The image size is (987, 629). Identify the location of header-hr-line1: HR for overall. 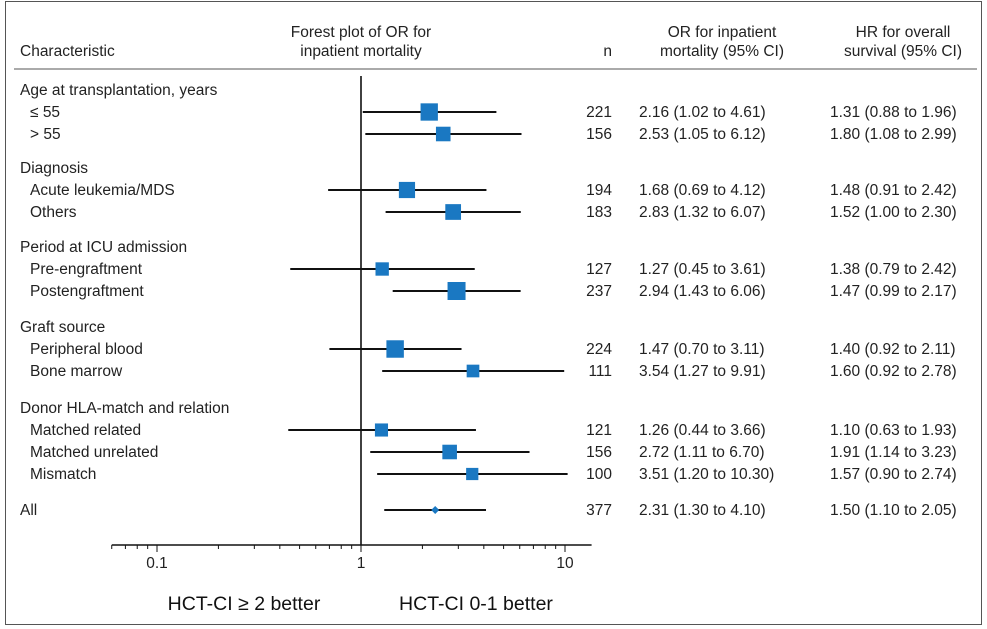
(903, 32).